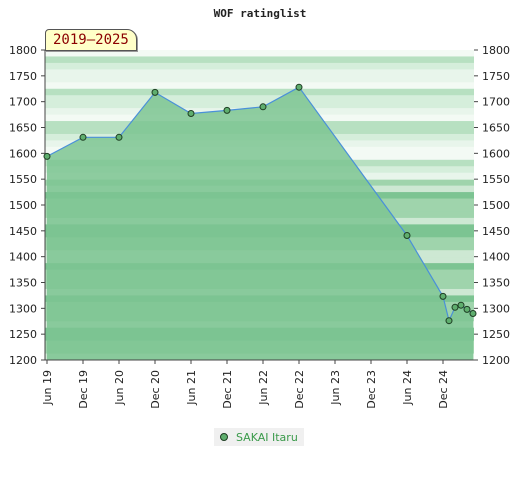  I want to click on y-tick-label-left: 1250, so click(23, 334).